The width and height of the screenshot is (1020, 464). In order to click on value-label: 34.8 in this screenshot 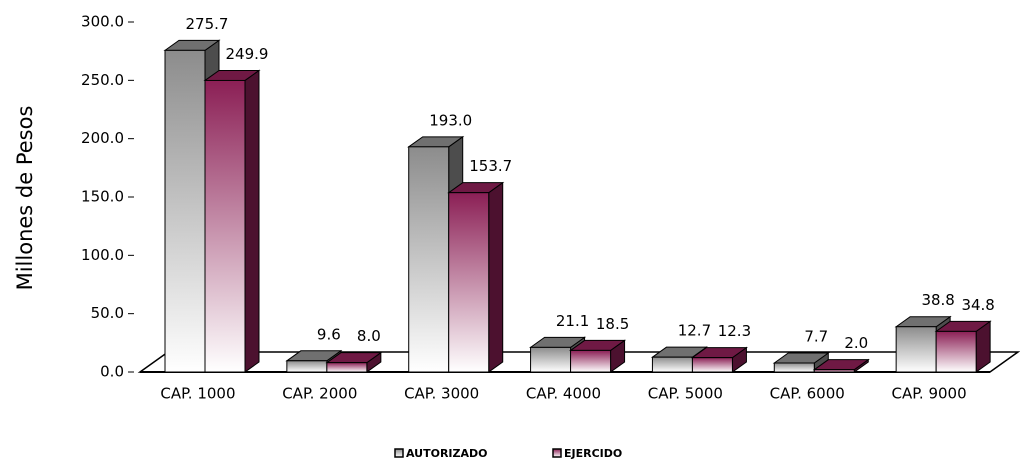, I will do `click(977, 305)`.